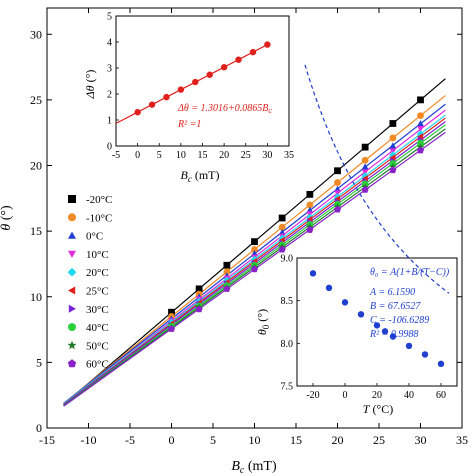  Describe the element at coordinates (47, 440) in the screenshot. I see `main-x-tick-label: -15` at that location.